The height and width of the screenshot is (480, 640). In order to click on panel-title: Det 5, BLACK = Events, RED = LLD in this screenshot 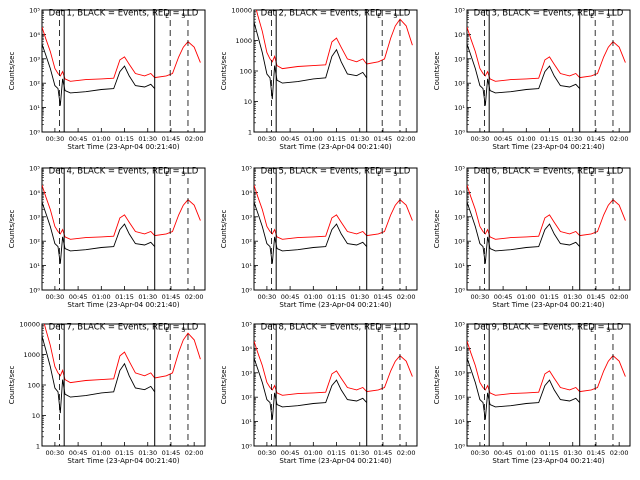, I will do `click(336, 172)`.